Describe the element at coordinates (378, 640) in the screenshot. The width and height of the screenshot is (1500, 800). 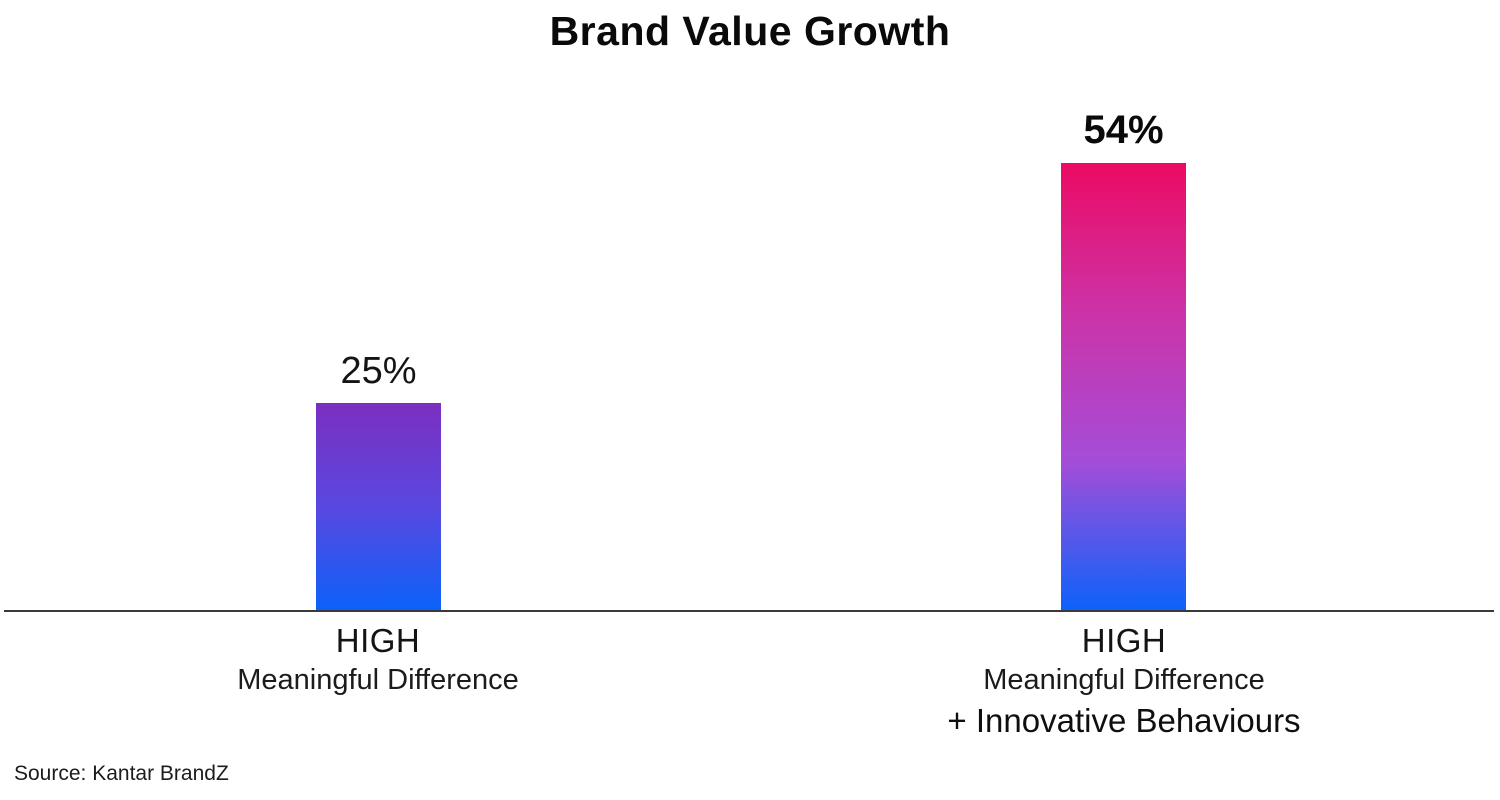
I see `category-left-line1: HIGH` at that location.